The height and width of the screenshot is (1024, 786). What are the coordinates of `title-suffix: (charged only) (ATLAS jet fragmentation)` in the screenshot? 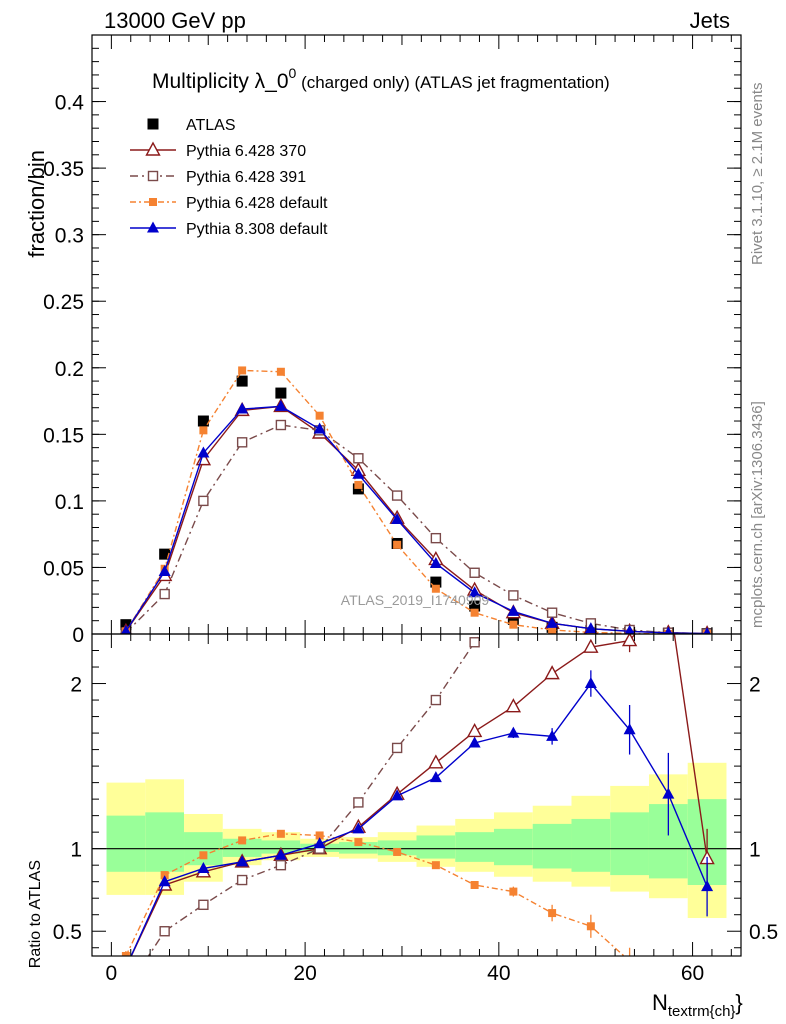 It's located at (452, 82).